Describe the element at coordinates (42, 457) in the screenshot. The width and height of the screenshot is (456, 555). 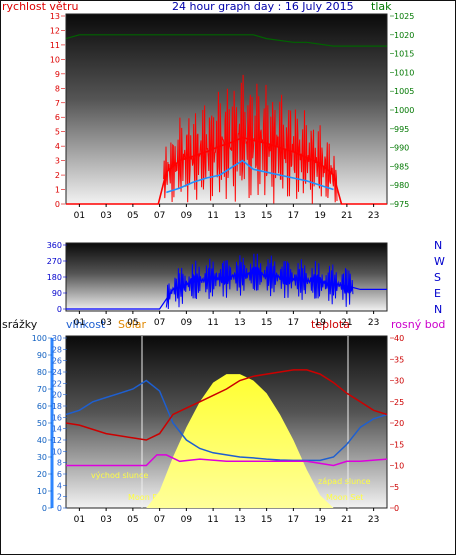
I see `rain-tick-label: 30` at that location.